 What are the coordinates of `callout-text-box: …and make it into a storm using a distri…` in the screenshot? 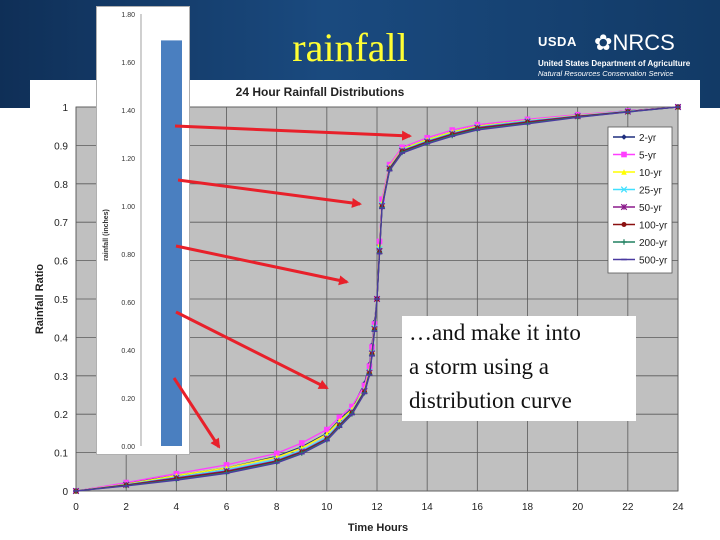 It's located at (519, 368).